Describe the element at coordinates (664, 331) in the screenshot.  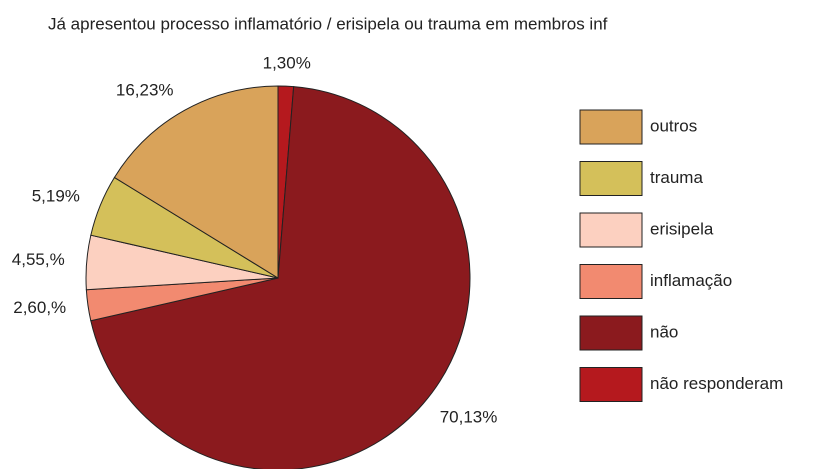
I see `legend-label: não` at that location.